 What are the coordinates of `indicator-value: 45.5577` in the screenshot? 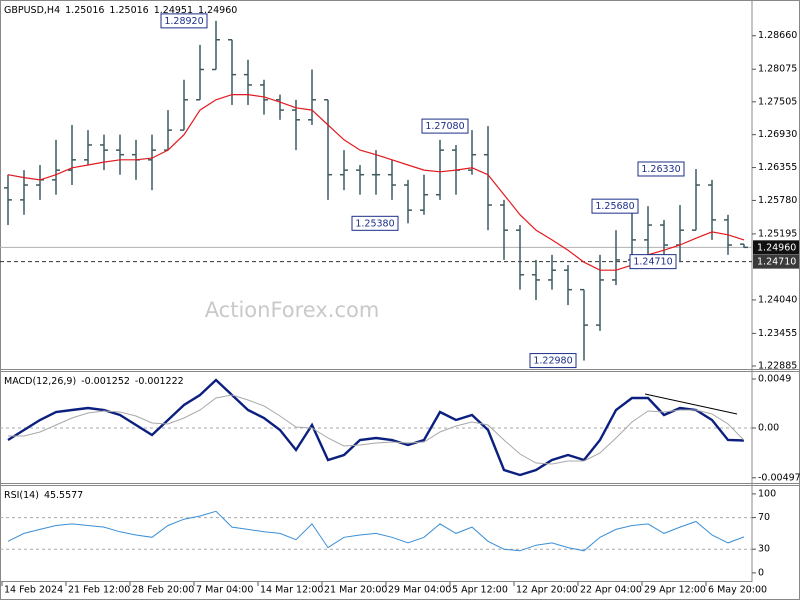 It's located at (63, 495).